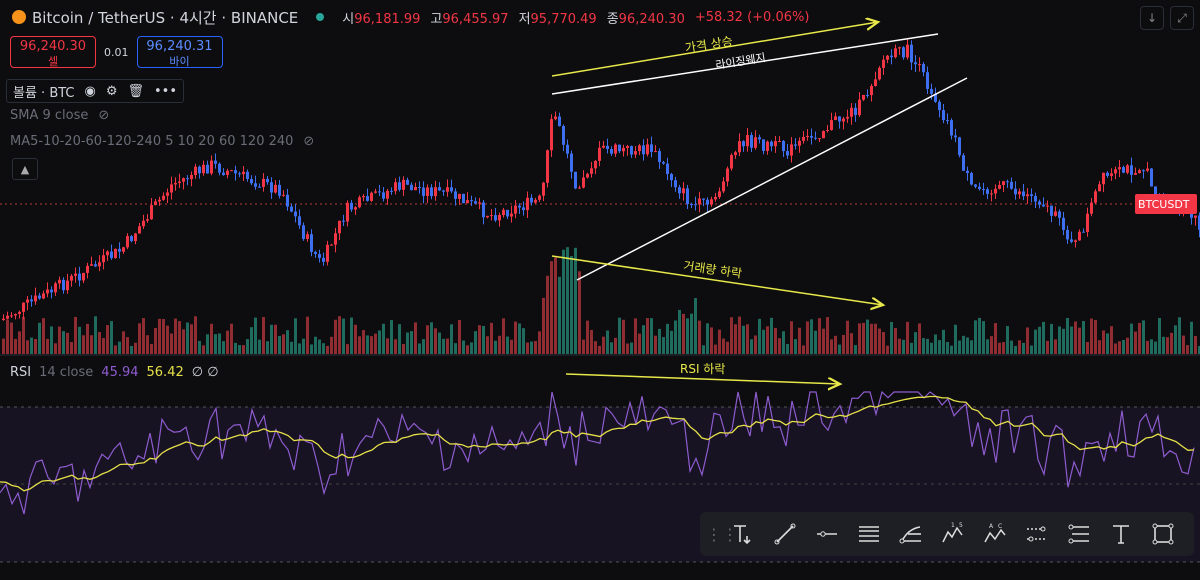 Image resolution: width=1200 pixels, height=580 pixels. Describe the element at coordinates (1037, 534) in the screenshot. I see `date-range-icon` at that location.